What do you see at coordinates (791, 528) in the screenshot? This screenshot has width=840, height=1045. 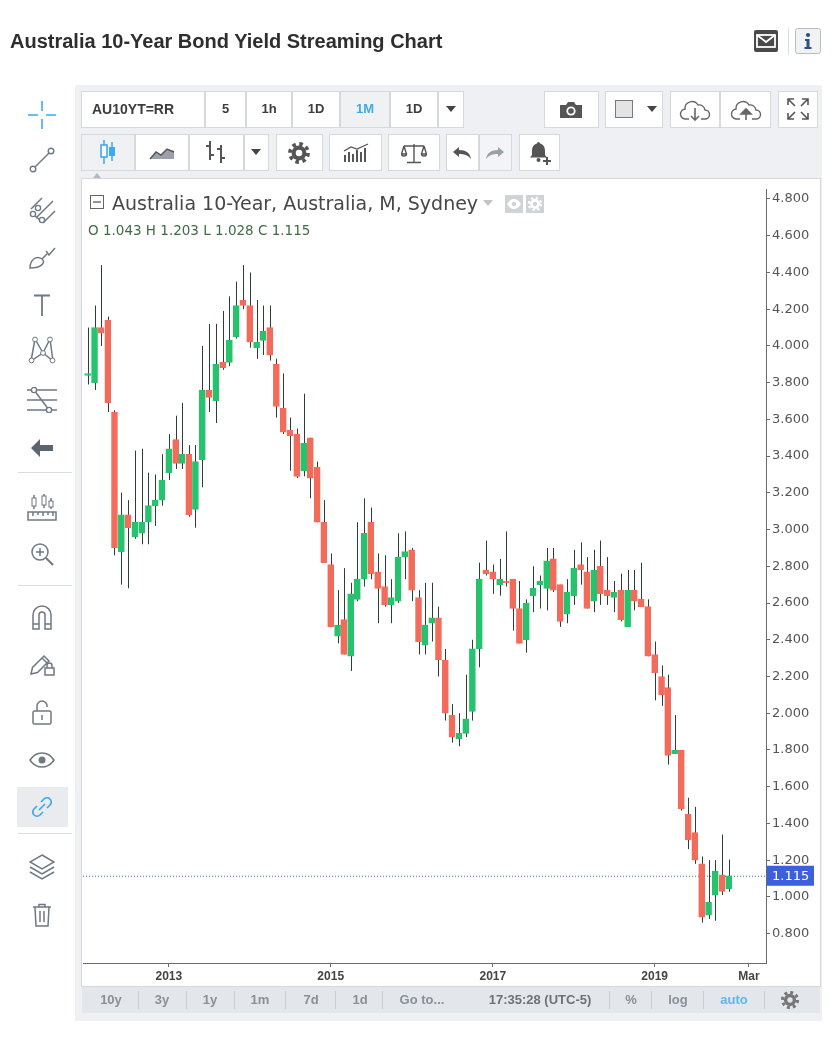 I see `y-tick-label: 3.000` at bounding box center [791, 528].